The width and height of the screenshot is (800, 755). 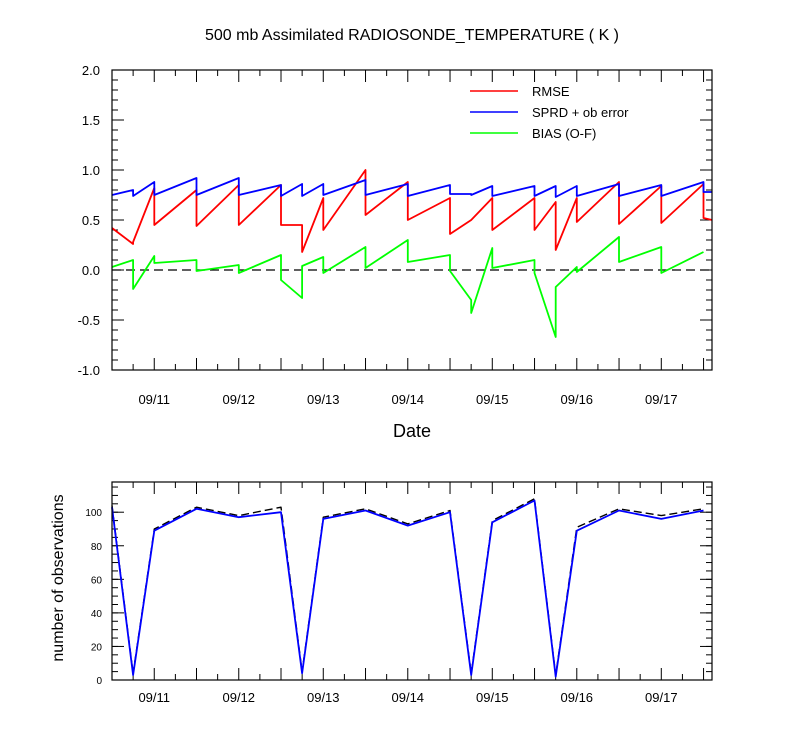 What do you see at coordinates (97, 647) in the screenshot?
I see `y-tick-label: 20` at bounding box center [97, 647].